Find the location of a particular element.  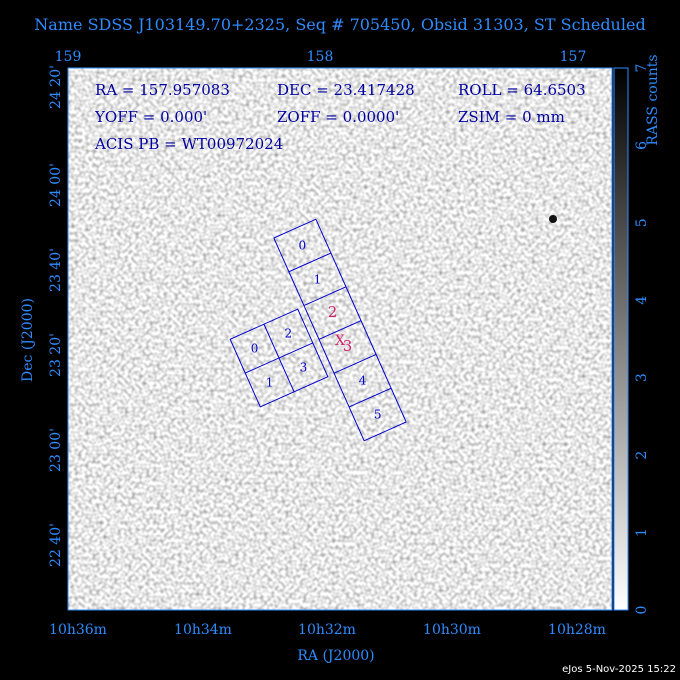

chip-label: 5 is located at coordinates (378, 415).